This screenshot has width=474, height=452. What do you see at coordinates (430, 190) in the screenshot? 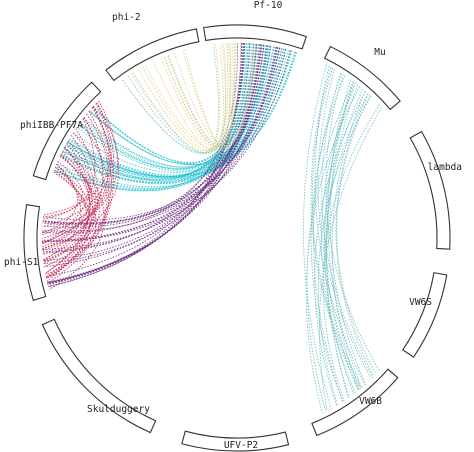
I see `segment-lambda` at bounding box center [430, 190].